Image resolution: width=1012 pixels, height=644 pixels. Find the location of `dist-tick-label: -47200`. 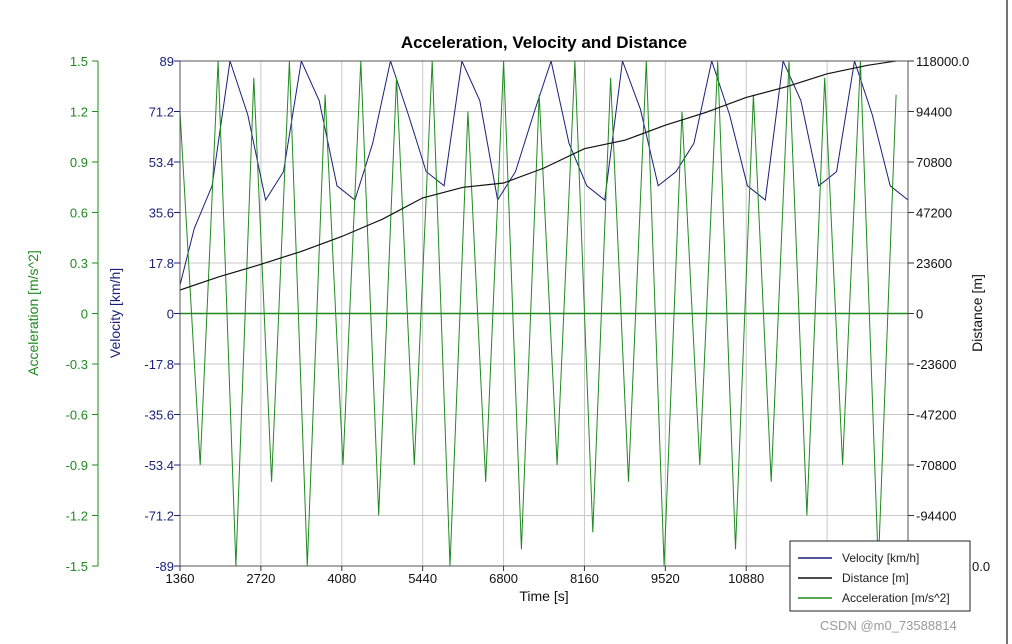

dist-tick-label: -47200 is located at coordinates (936, 415).